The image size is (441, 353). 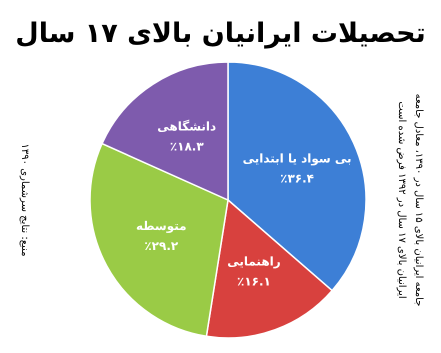 What do you see at coordinates (401, 200) in the screenshot?
I see `text: ایرانیان بالای ۱۷ سال در ۱۳۹۲ فرض شده است` at bounding box center [401, 200].